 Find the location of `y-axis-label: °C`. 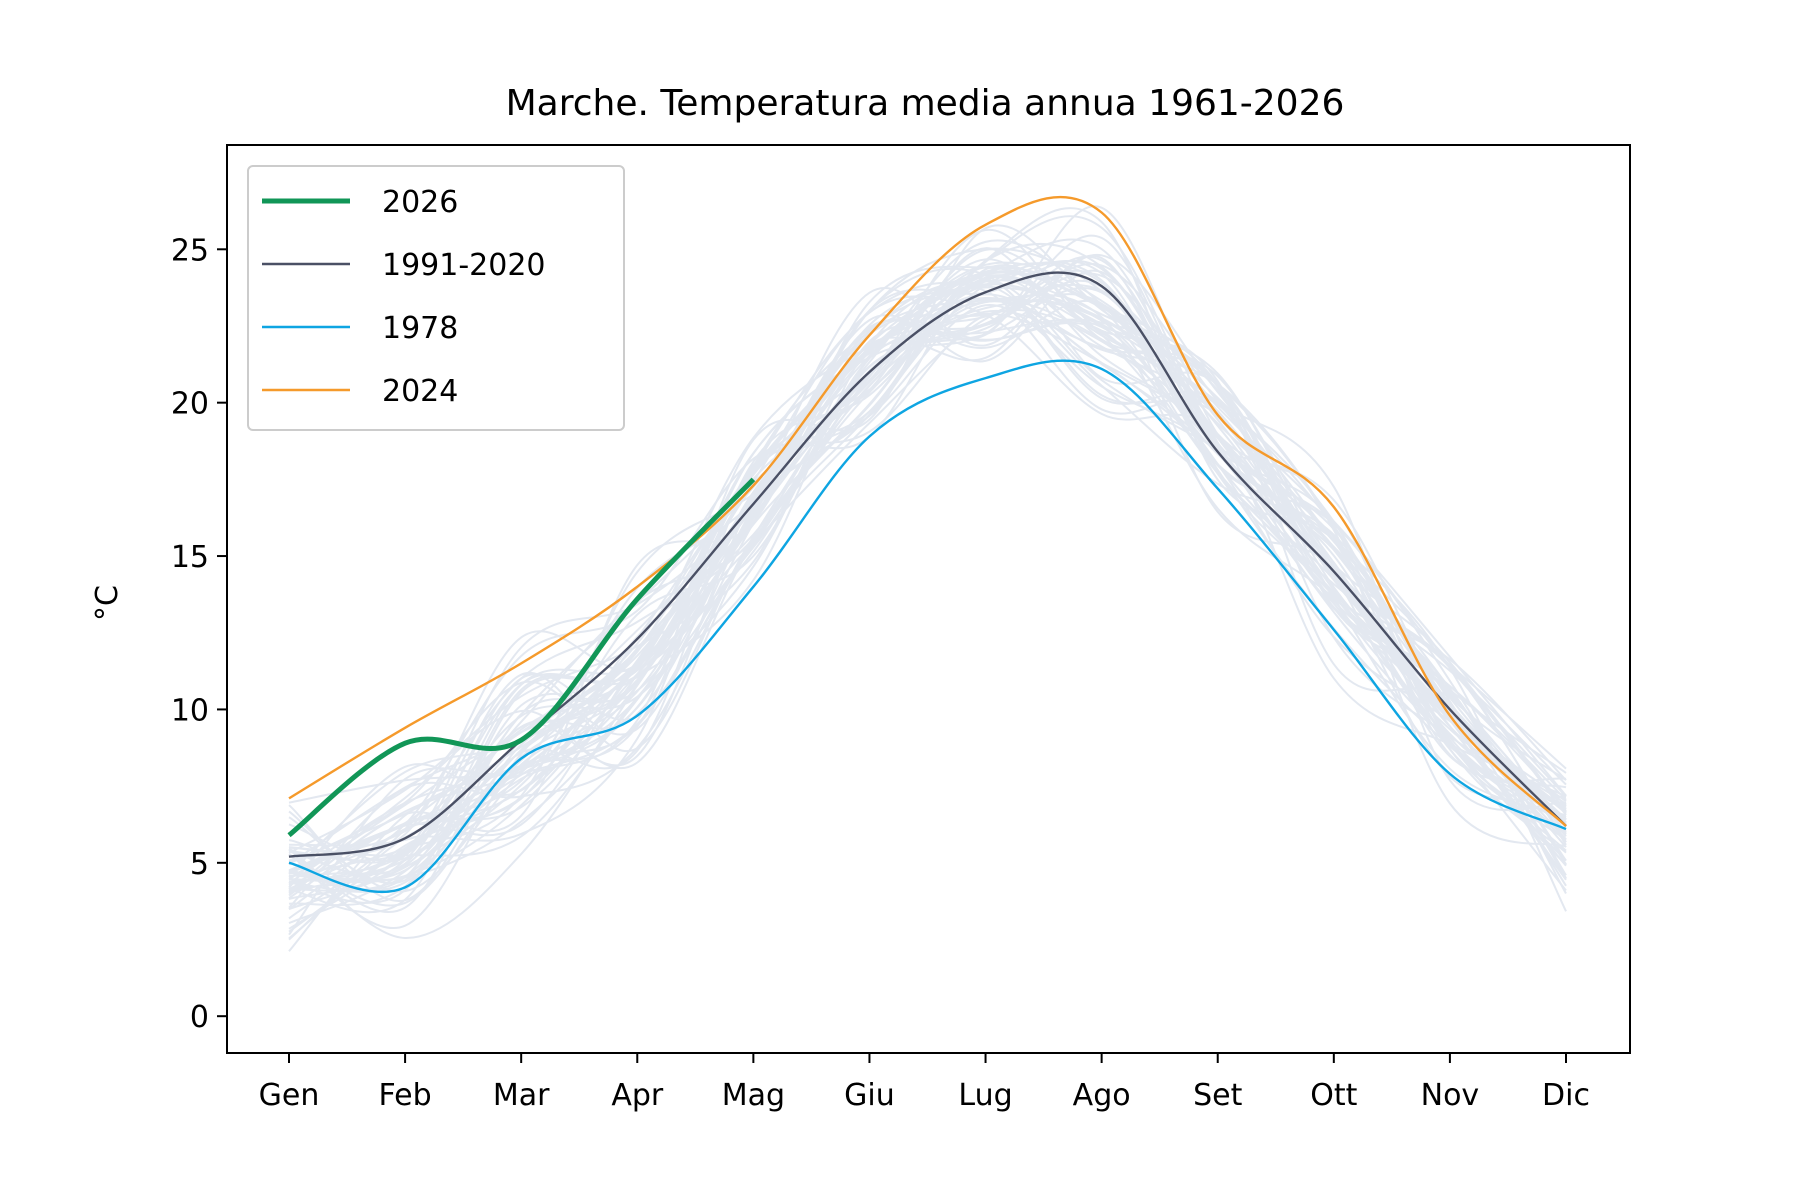

y-axis-label: °C is located at coordinates (107, 603).